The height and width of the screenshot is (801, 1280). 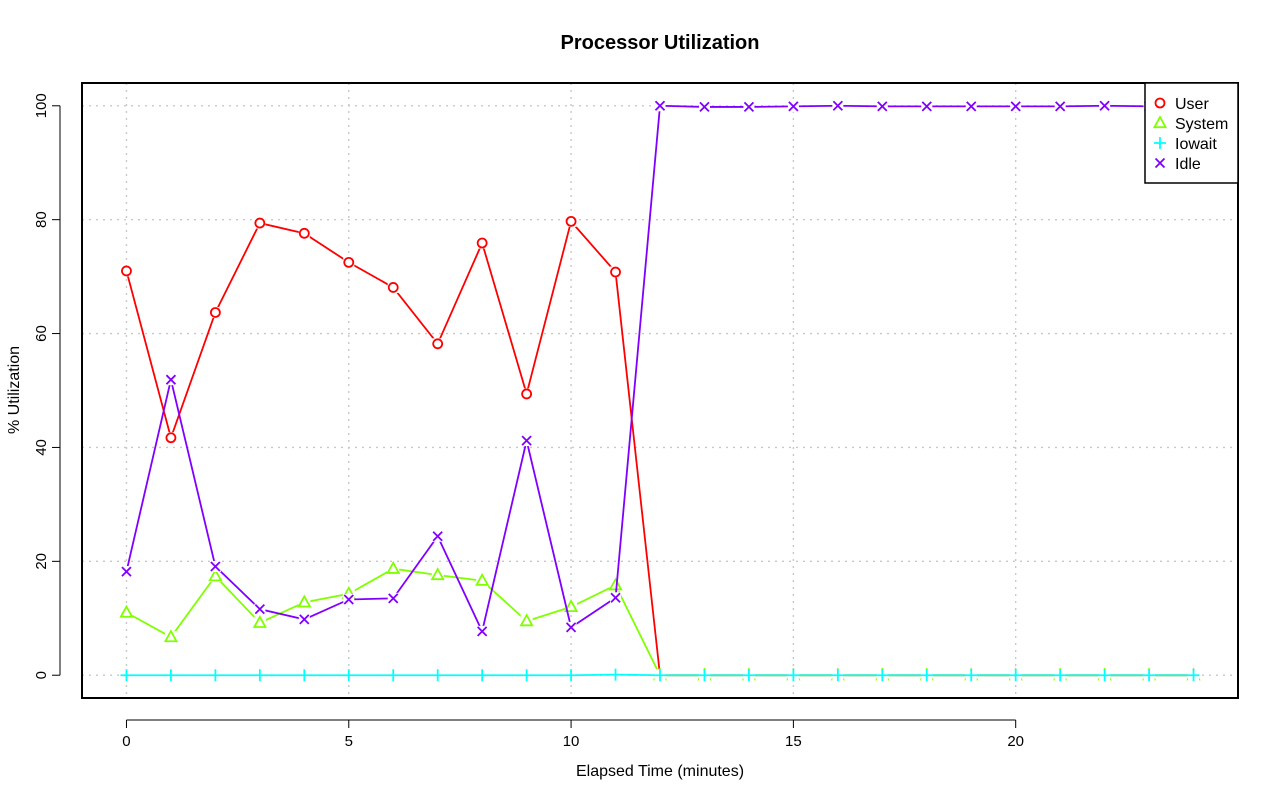 What do you see at coordinates (660, 43) in the screenshot?
I see `chart-title: Processor Utilization` at bounding box center [660, 43].